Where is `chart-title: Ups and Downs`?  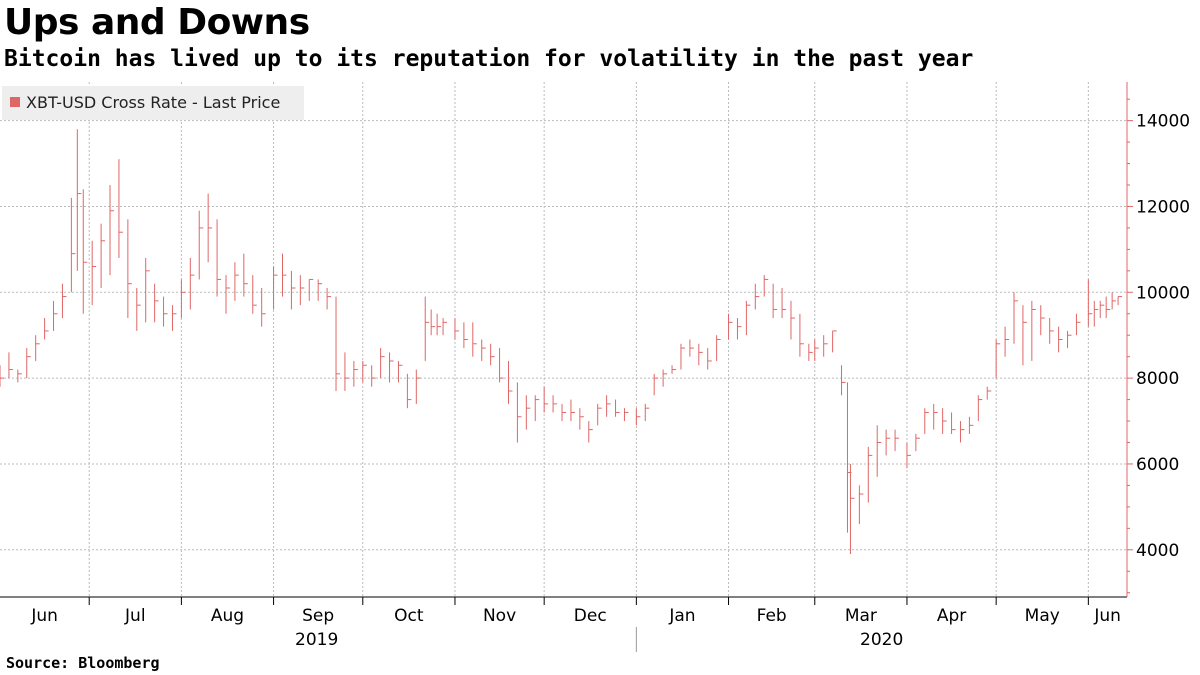 chart-title: Ups and Downs is located at coordinates (157, 22).